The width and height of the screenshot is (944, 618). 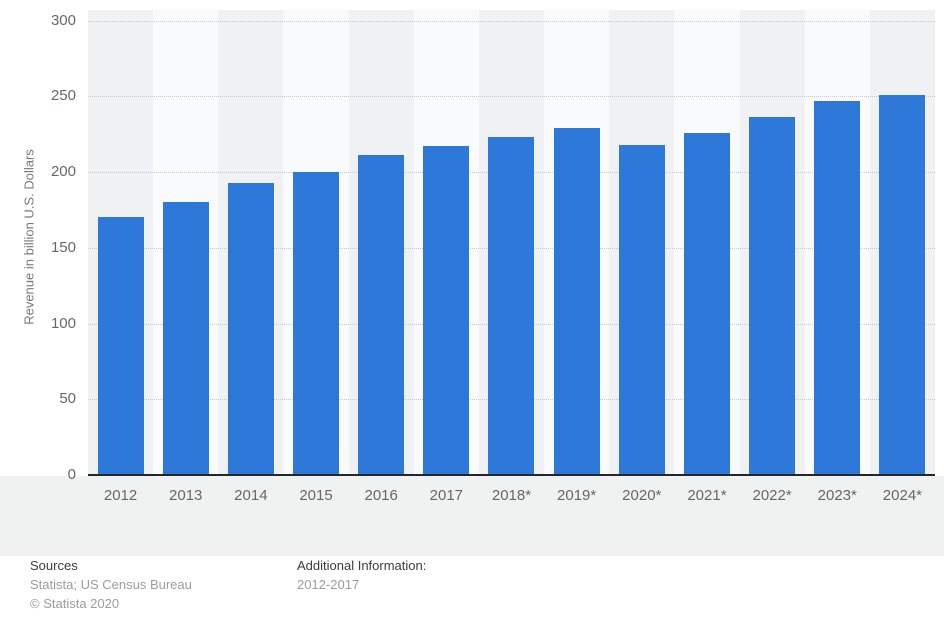 What do you see at coordinates (120, 346) in the screenshot?
I see `bar-2012` at bounding box center [120, 346].